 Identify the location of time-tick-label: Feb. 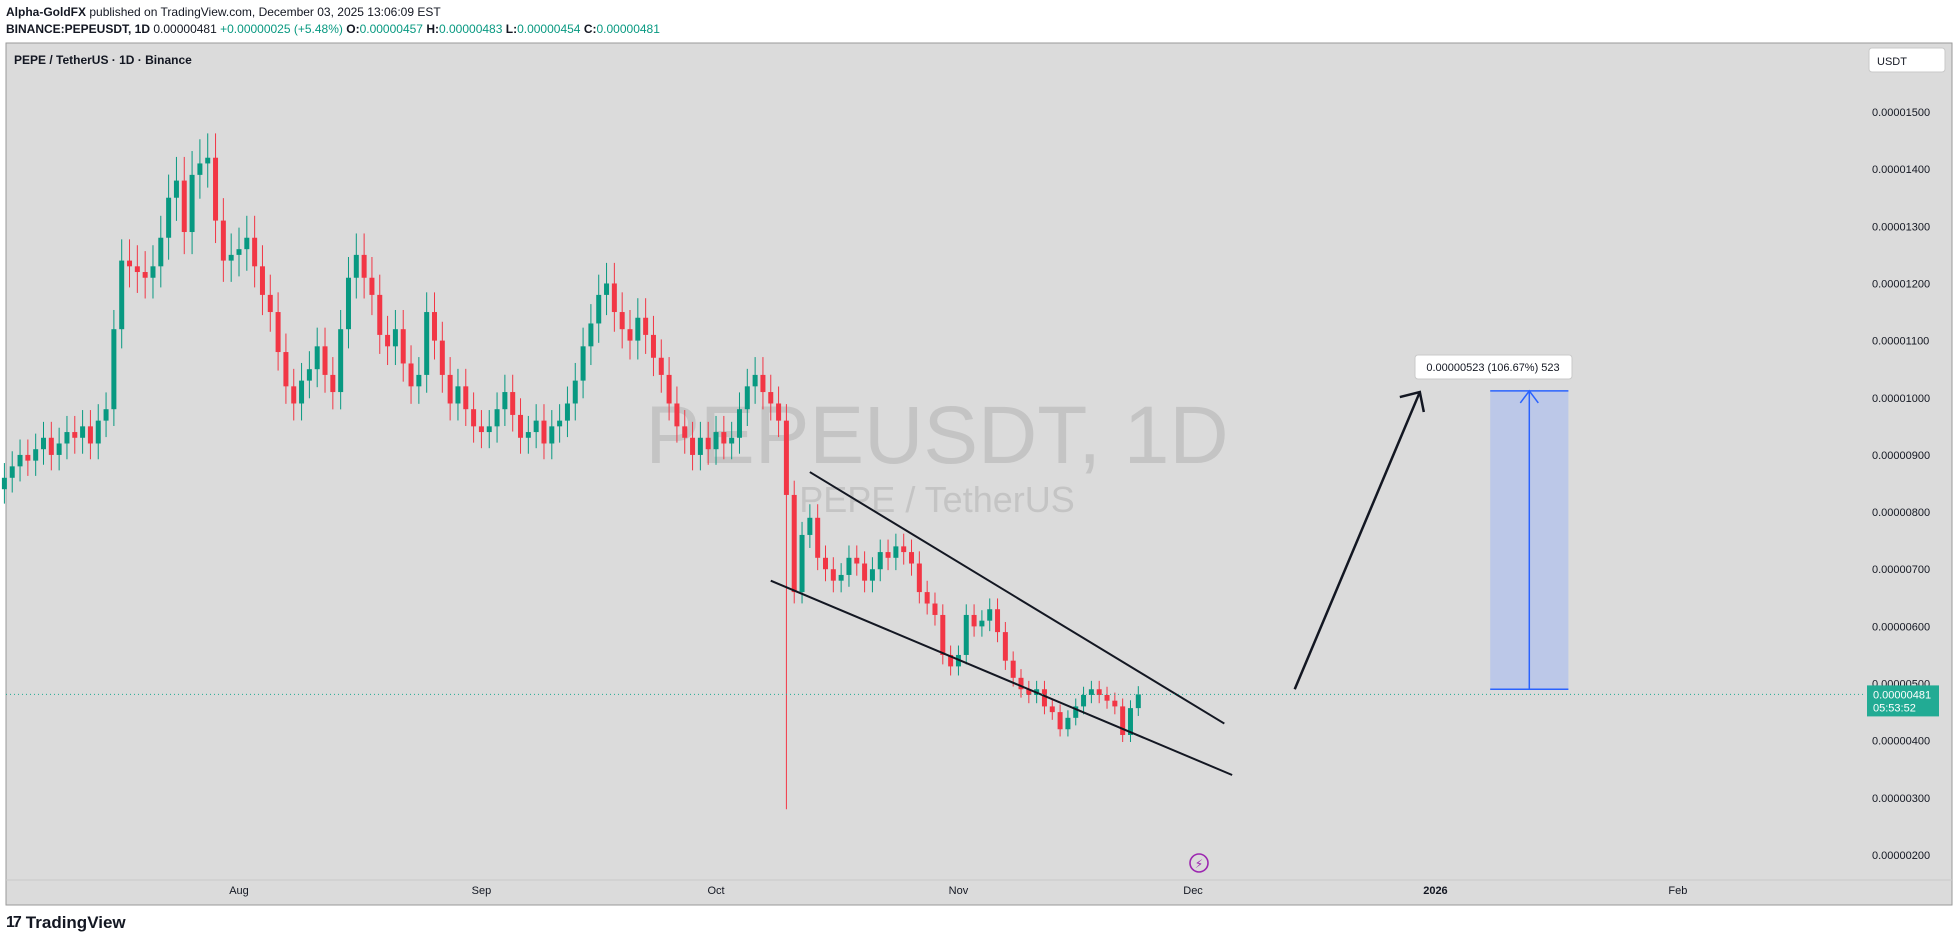
(1677, 891).